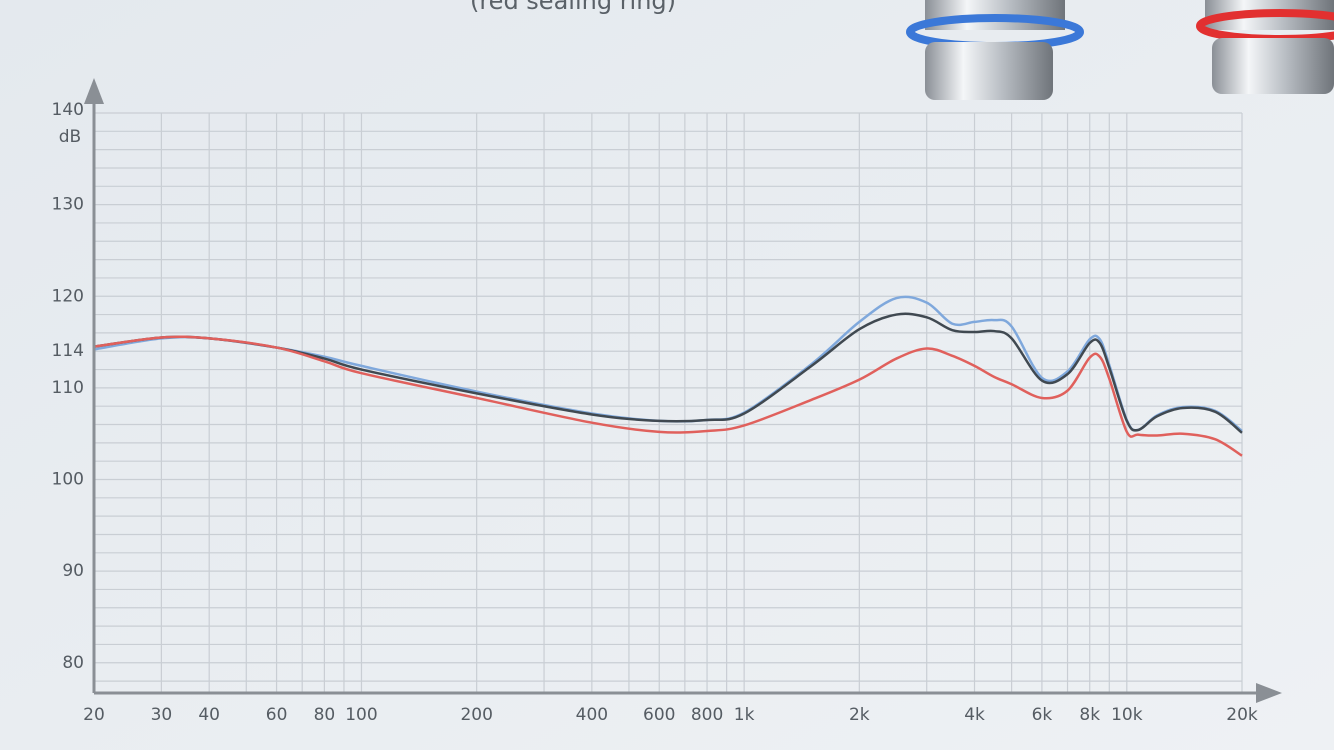 This screenshot has width=1334, height=750. I want to click on y-tick-label: 114, so click(68, 351).